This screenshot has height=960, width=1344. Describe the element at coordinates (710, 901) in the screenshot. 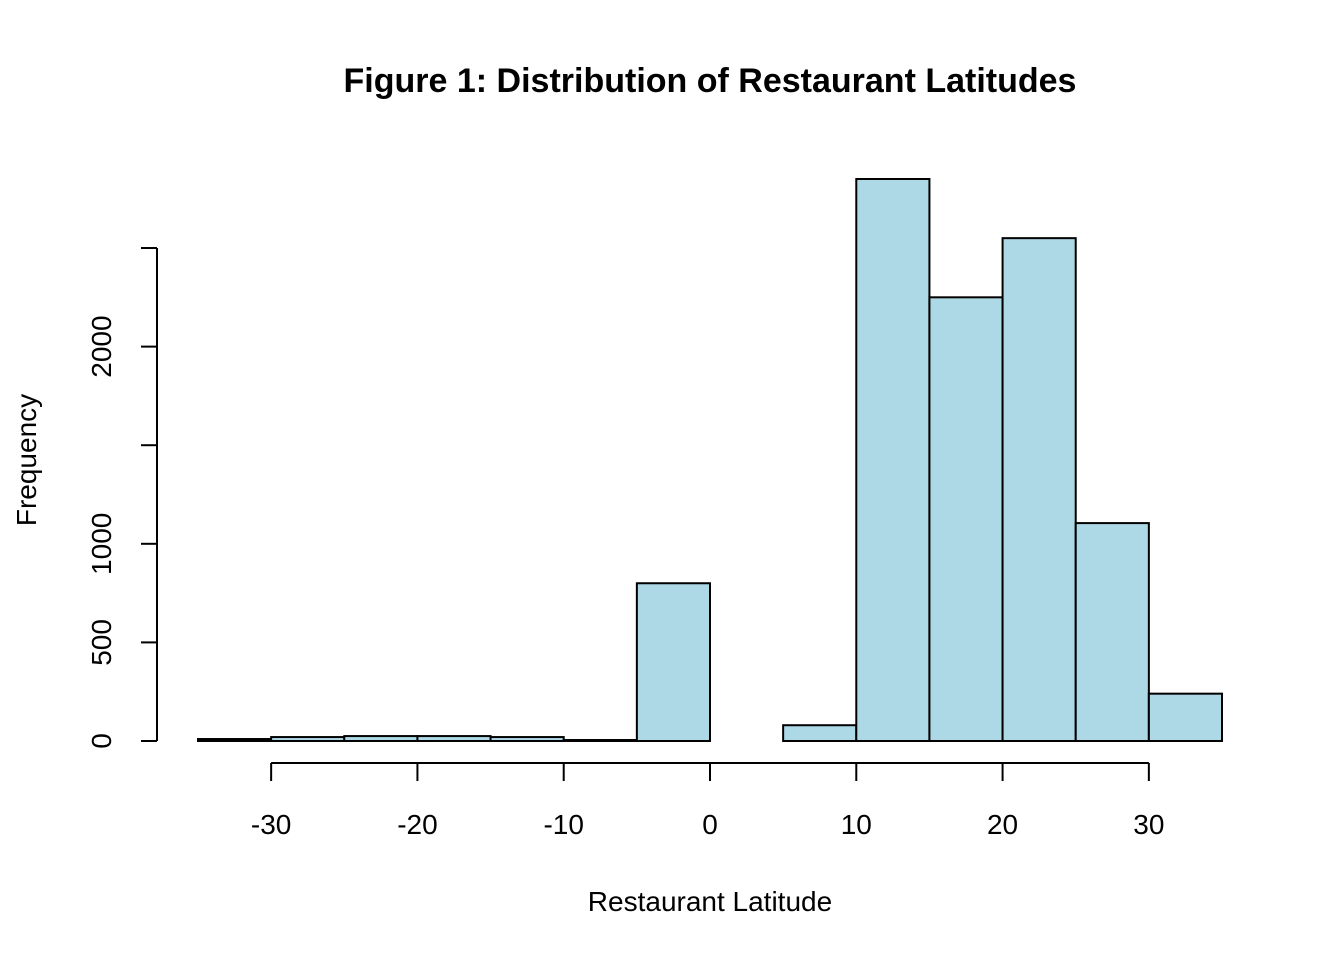

I see `x-axis-label: Restaurant Latitude` at that location.